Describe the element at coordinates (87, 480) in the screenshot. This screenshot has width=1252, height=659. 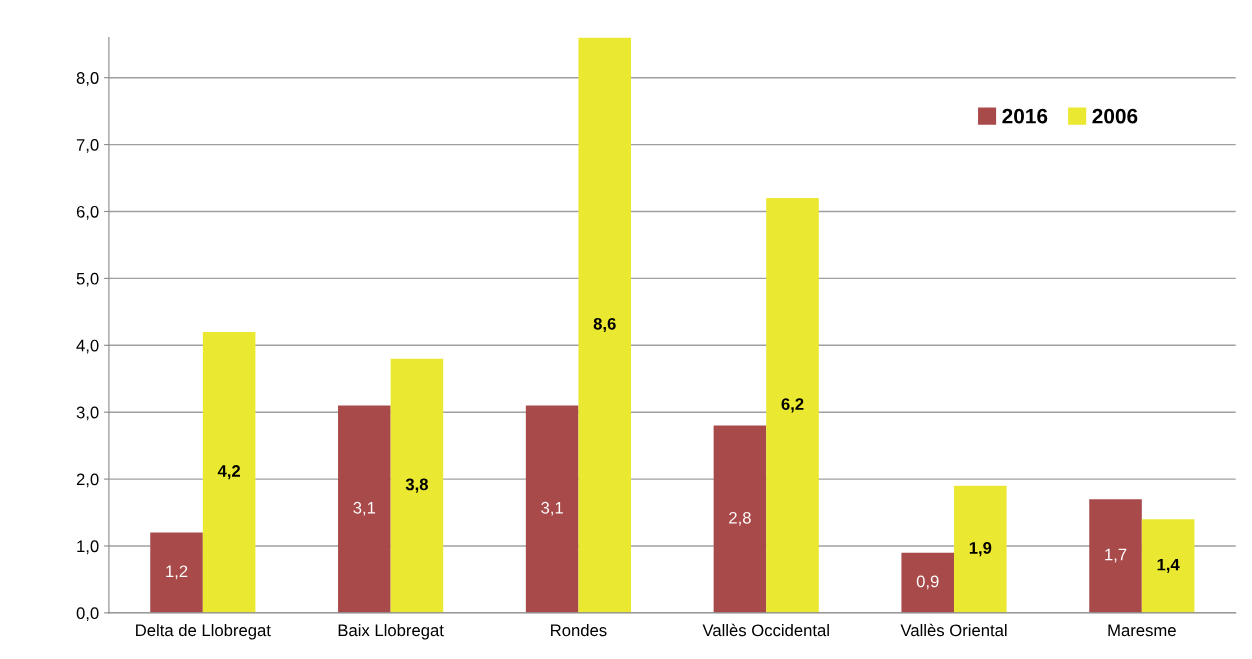
I see `y-tick-label: 2,0` at that location.